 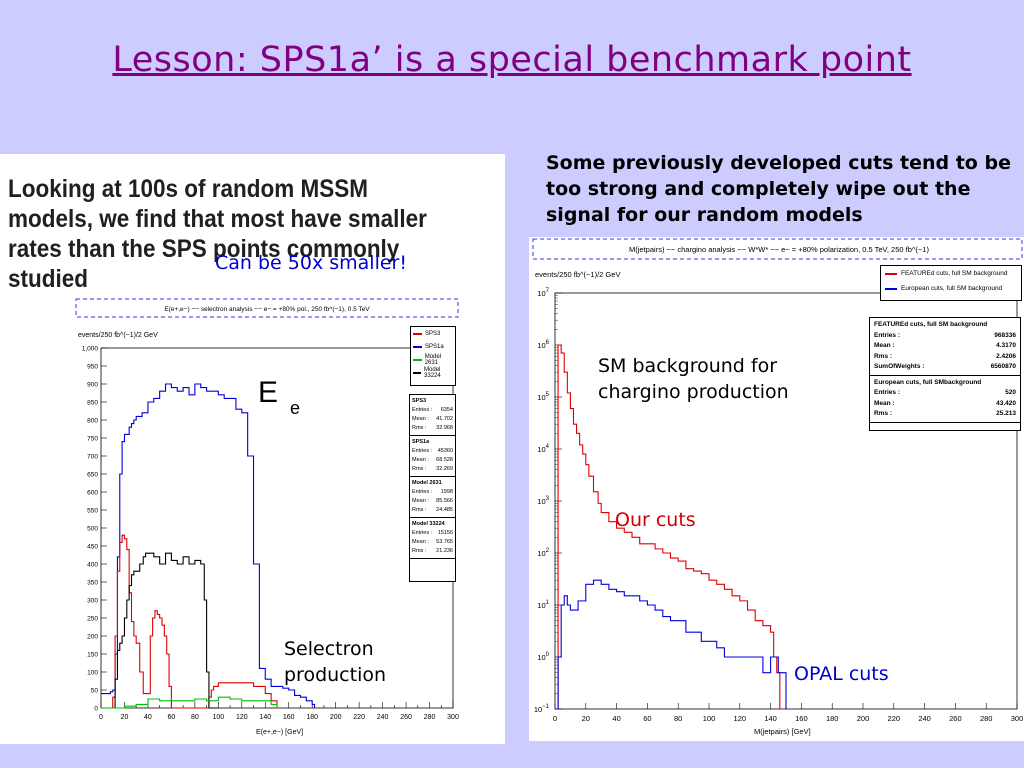 I want to click on chart1-xtick-label: 200, so click(x=336, y=717).